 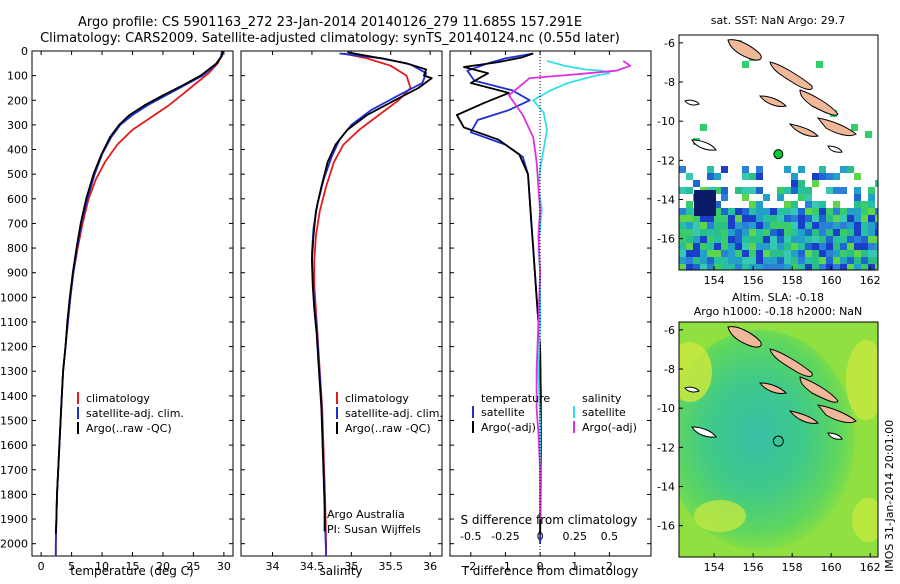 What do you see at coordinates (792, 567) in the screenshot?
I see `map-x-tick-label: 158` at bounding box center [792, 567].